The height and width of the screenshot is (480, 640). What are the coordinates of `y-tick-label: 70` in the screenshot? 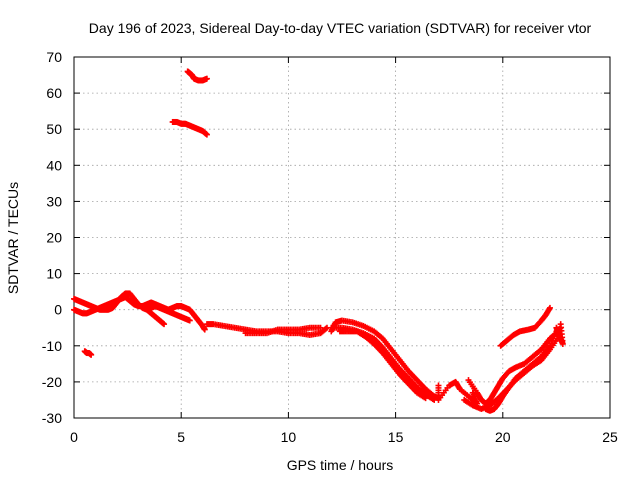 It's located at (54, 57).